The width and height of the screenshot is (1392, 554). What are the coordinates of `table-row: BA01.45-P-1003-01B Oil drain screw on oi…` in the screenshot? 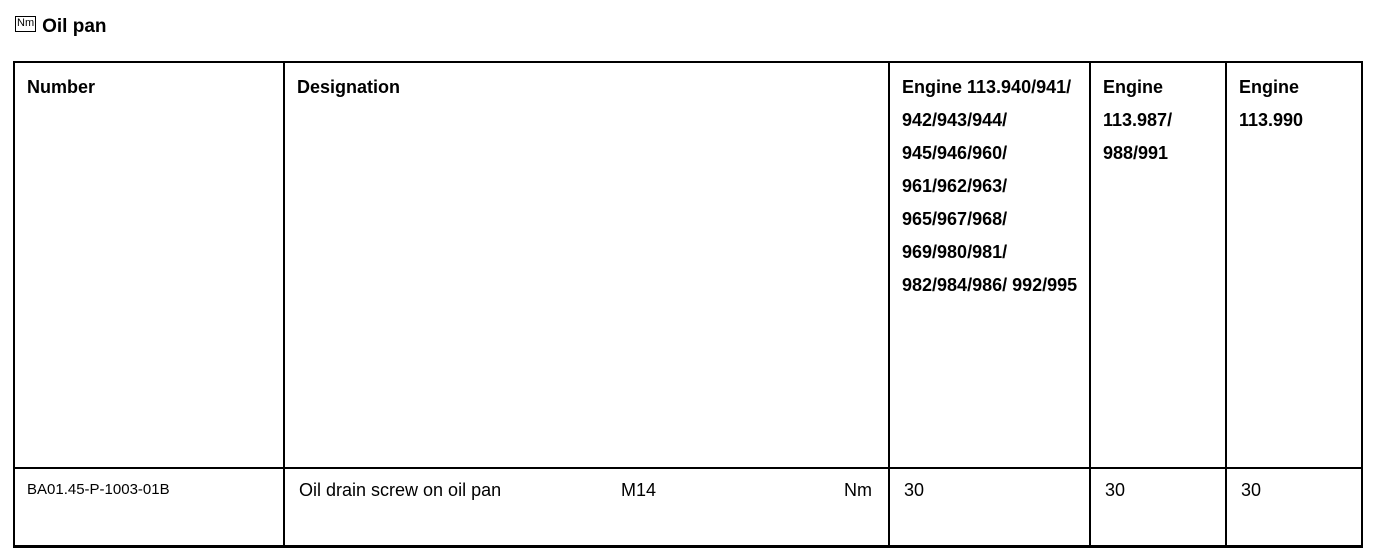 It's located at (688, 507).